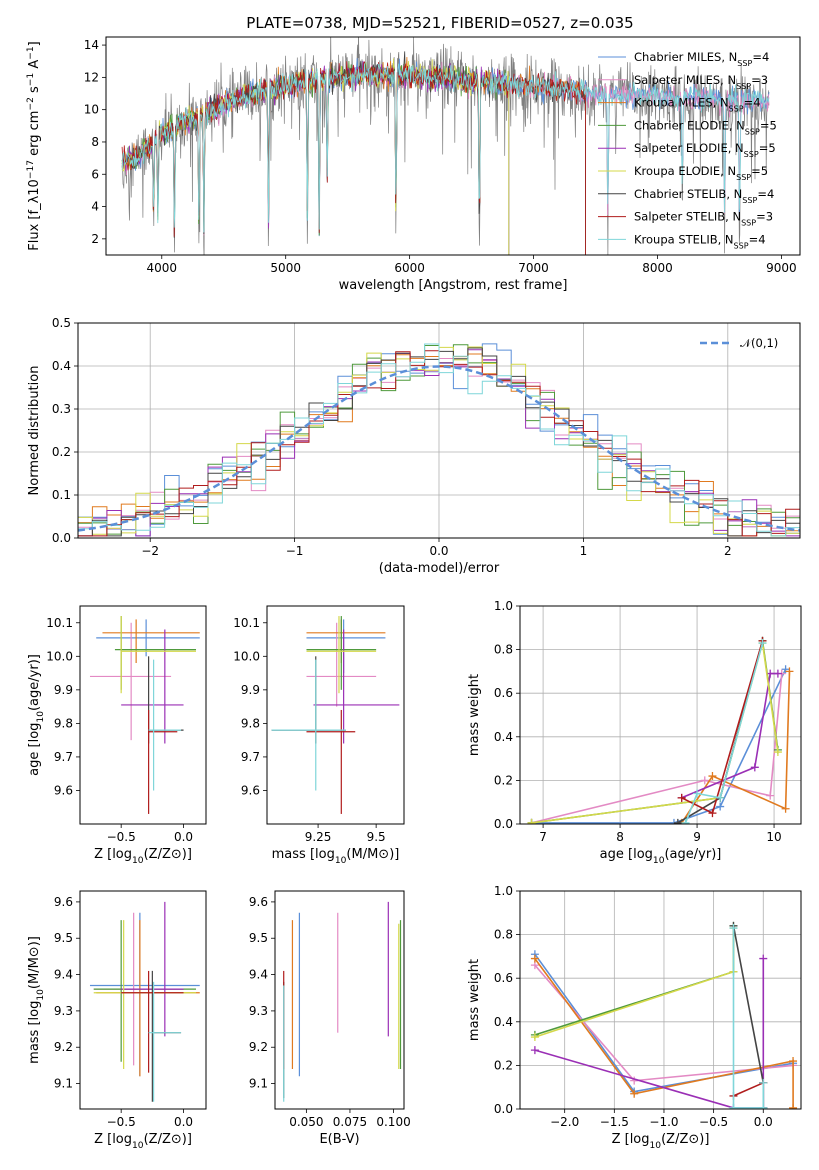 This screenshot has height=1170, width=819. I want to click on mass-vs-ebv-panel: 0.050 0.075 0.100 9.1 9.2 9.3 9.4 9.5 9.6 E(B-V), so click(330, 1018).